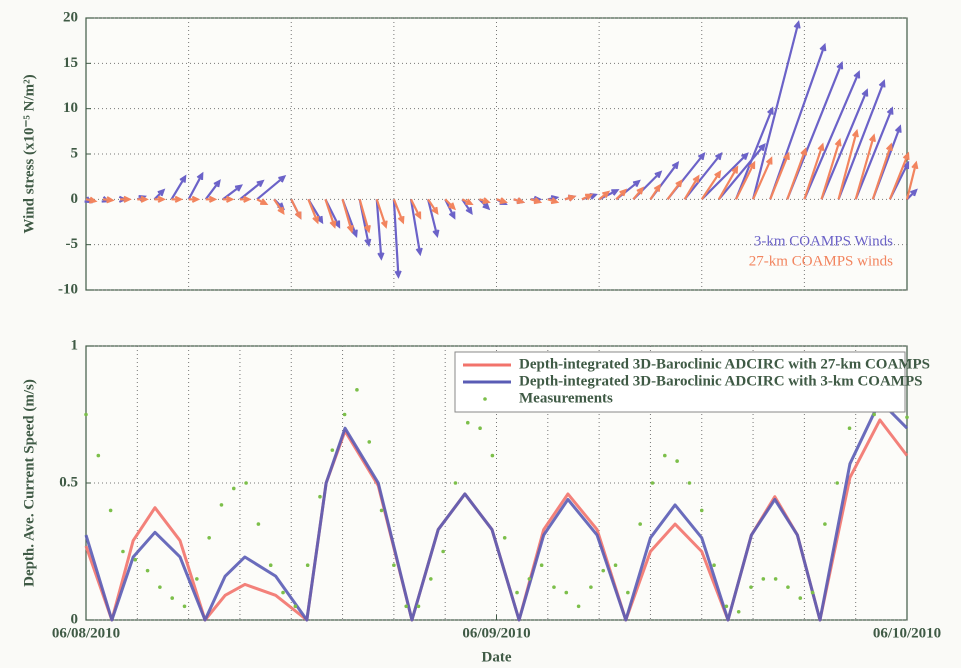  I want to click on x-tick-label: 06/09/2010, so click(496, 633).